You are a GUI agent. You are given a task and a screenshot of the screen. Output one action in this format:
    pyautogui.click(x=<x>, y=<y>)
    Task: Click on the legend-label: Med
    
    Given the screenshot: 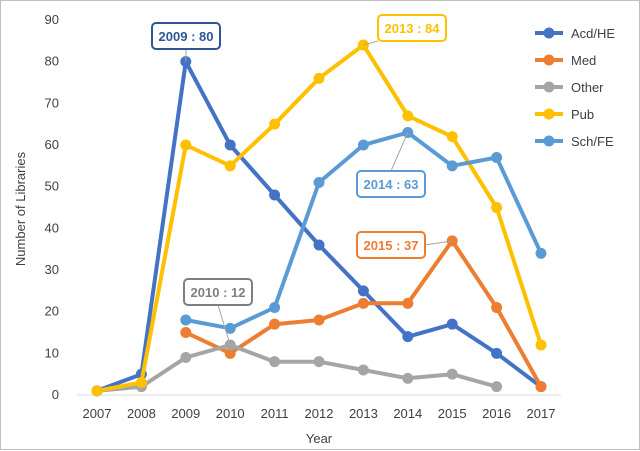 What is the action you would take?
    pyautogui.click(x=583, y=60)
    